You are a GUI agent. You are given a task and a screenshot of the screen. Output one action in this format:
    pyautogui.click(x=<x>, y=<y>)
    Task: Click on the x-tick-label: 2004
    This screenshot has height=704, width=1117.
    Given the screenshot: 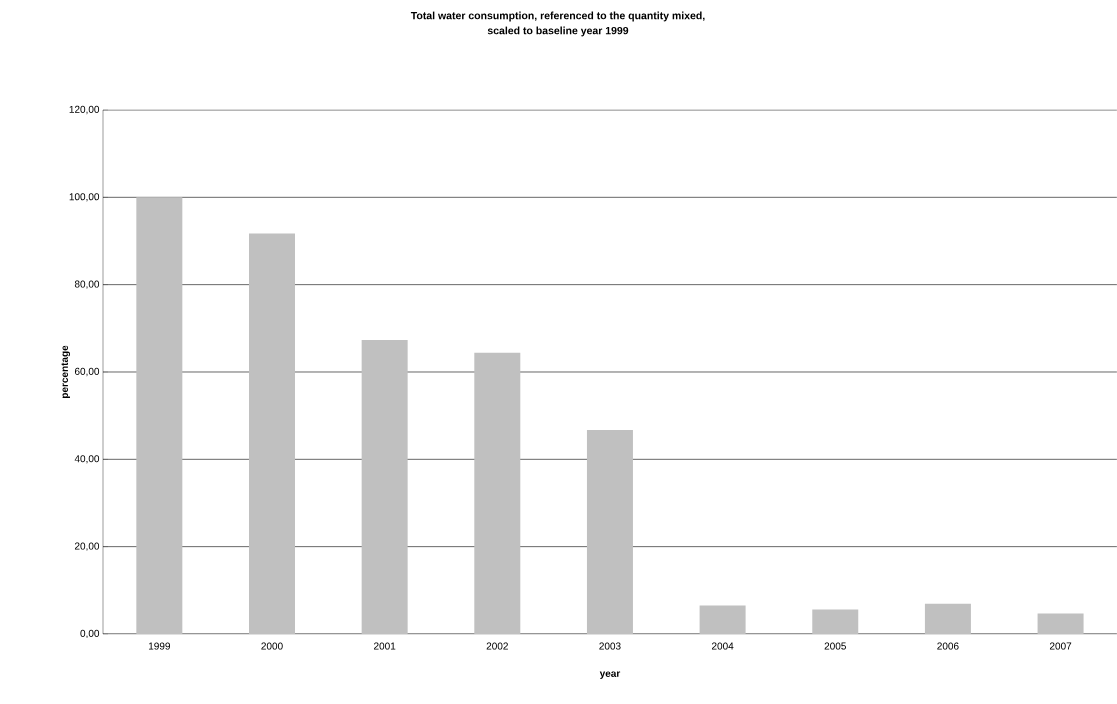 What is the action you would take?
    pyautogui.click(x=722, y=646)
    